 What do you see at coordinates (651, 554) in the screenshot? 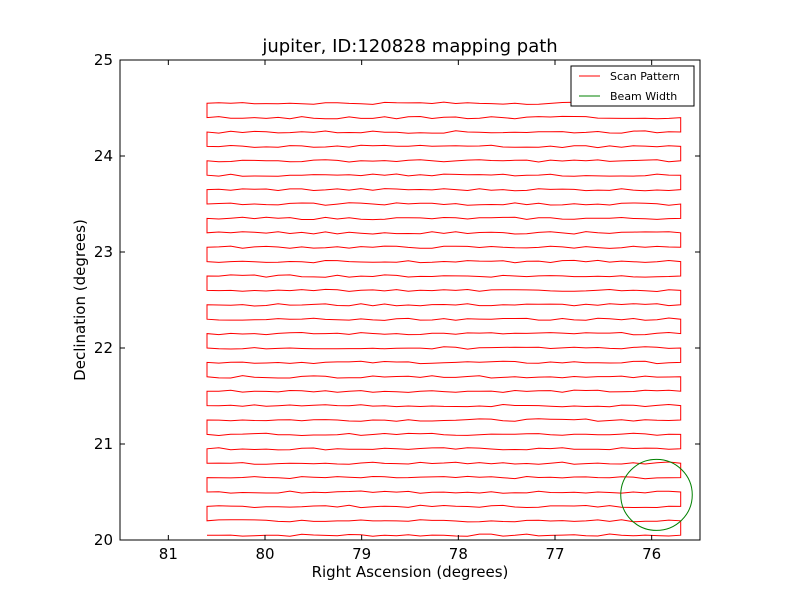
I see `x-tick-label: 76` at bounding box center [651, 554].